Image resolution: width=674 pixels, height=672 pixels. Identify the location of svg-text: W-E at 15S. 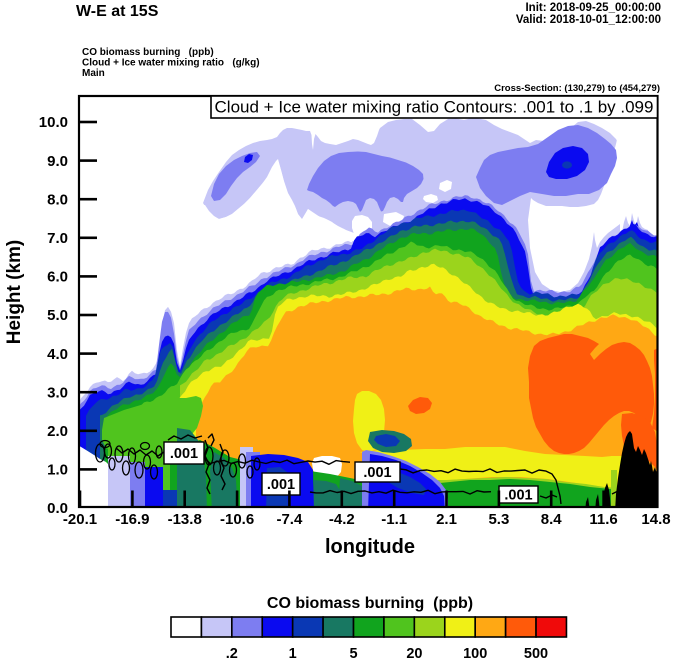
(117, 11).